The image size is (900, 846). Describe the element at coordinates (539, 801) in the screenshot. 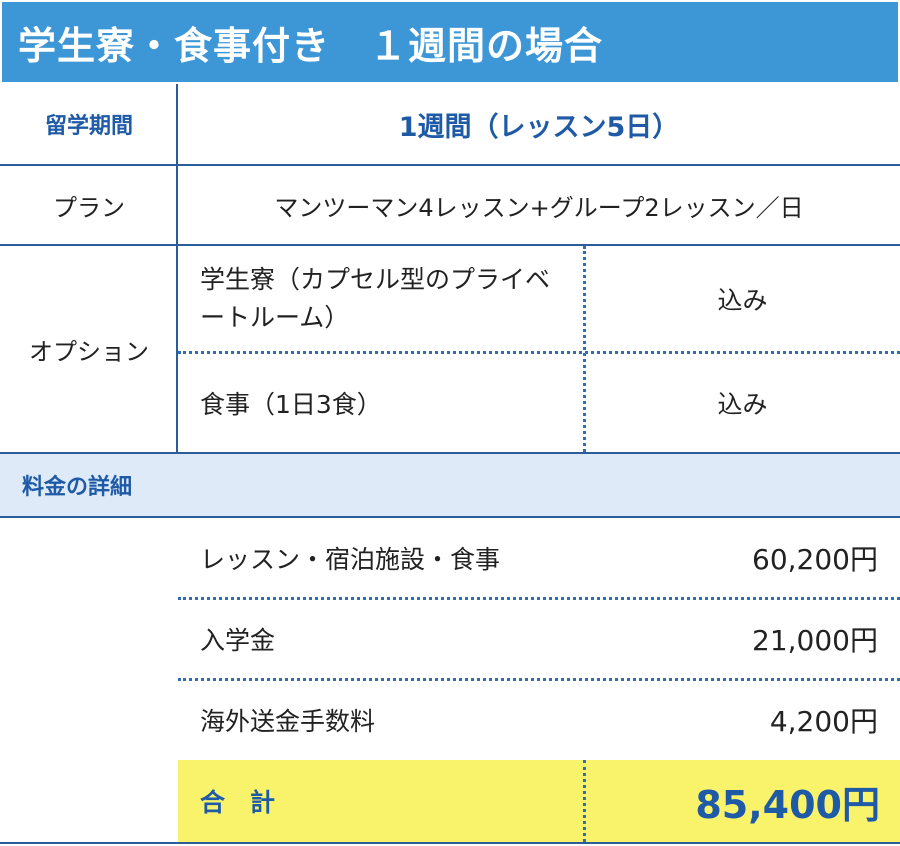

I see `total-row-background` at that location.